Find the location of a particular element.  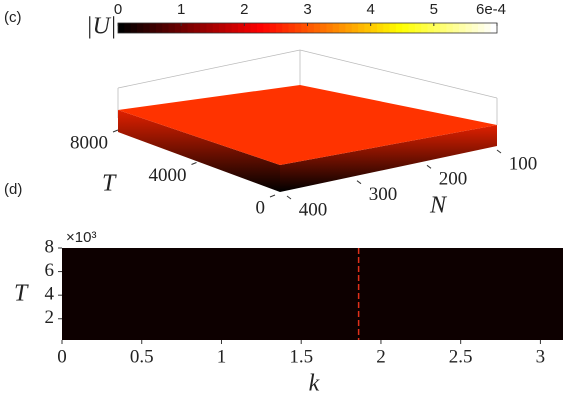

x-axis-label: N is located at coordinates (438, 206).